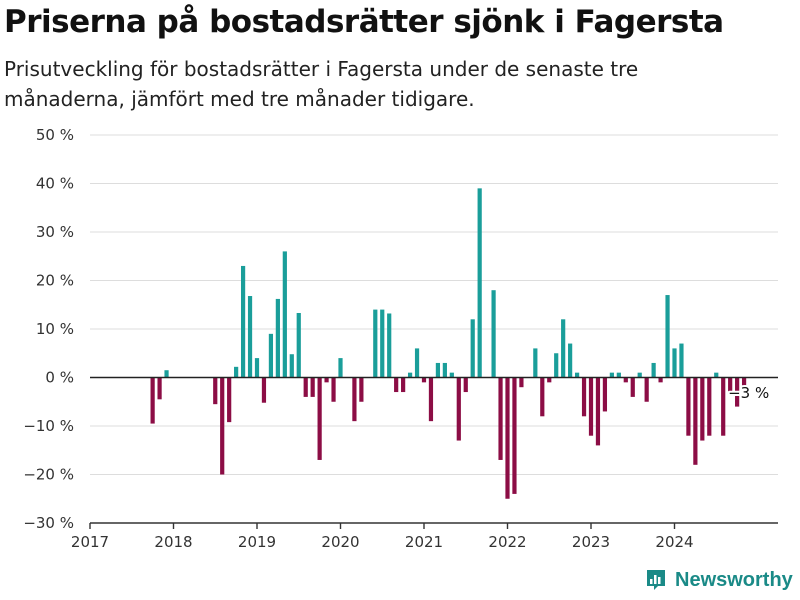 Image resolution: width=800 pixels, height=600 pixels. Describe the element at coordinates (48, 426) in the screenshot. I see `y-tick-label: −10 %` at that location.